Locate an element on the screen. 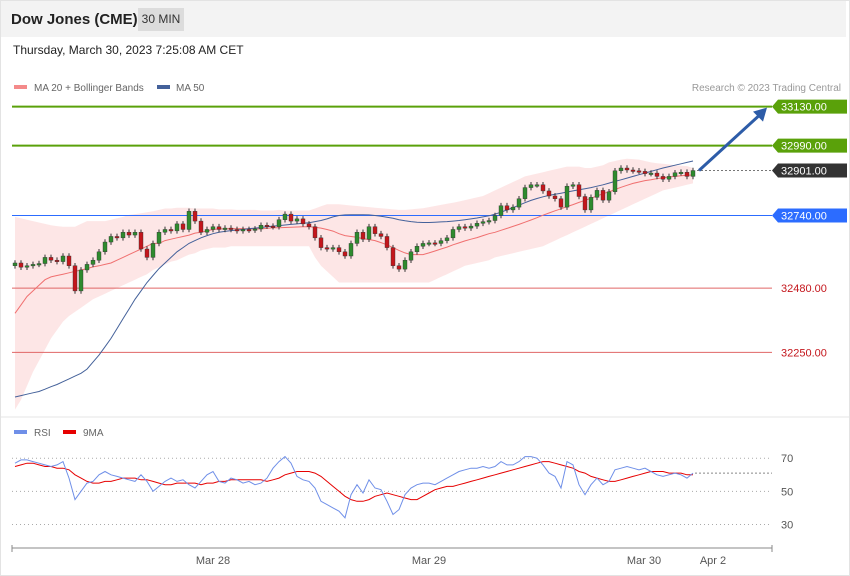 The height and width of the screenshot is (576, 850). report-datetime: Thursday, March 30, 2023 7:25:08 AM CET is located at coordinates (128, 50).